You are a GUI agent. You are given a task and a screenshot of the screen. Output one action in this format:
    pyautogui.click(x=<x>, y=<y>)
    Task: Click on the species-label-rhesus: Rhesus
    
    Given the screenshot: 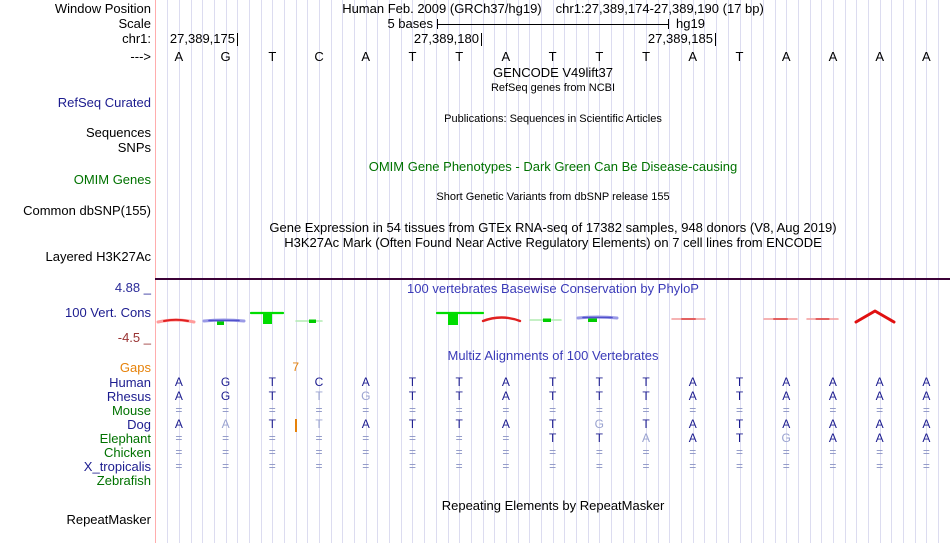 What is the action you would take?
    pyautogui.click(x=128, y=396)
    